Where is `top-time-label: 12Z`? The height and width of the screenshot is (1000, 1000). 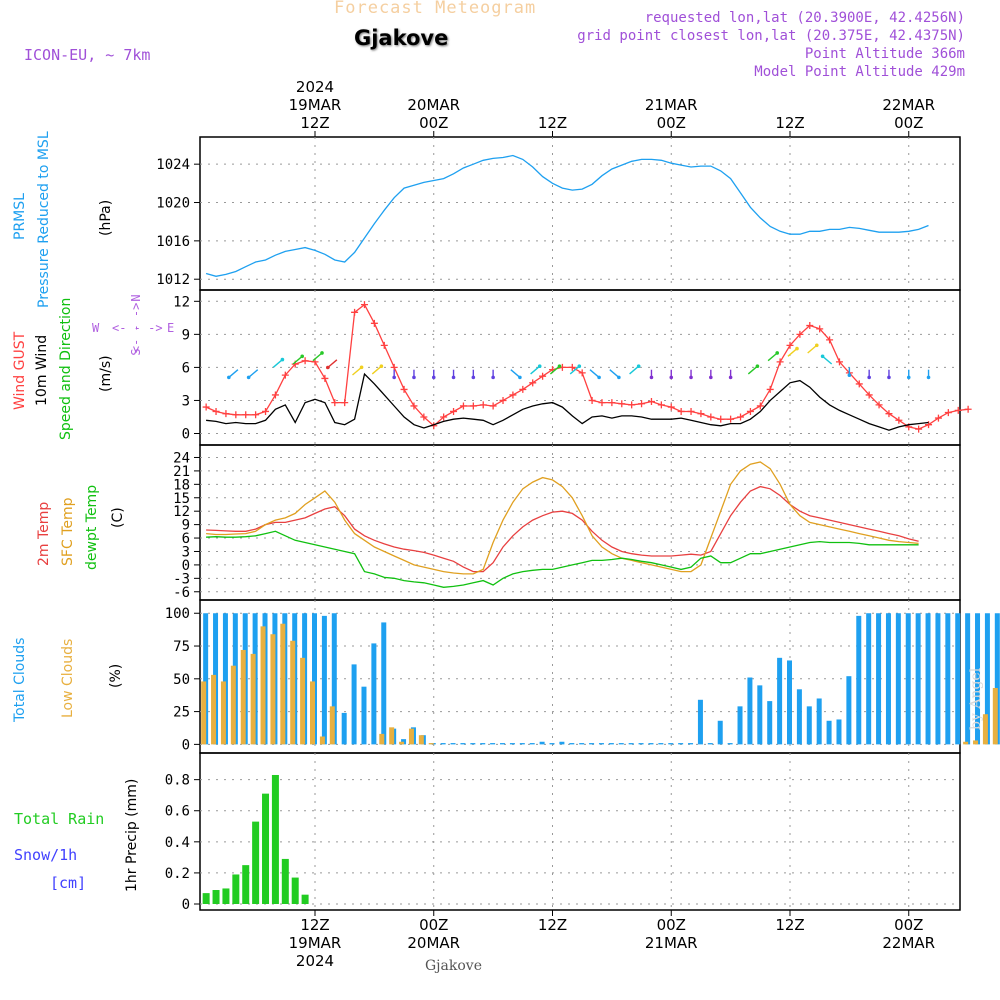 top-time-label: 12Z is located at coordinates (552, 123).